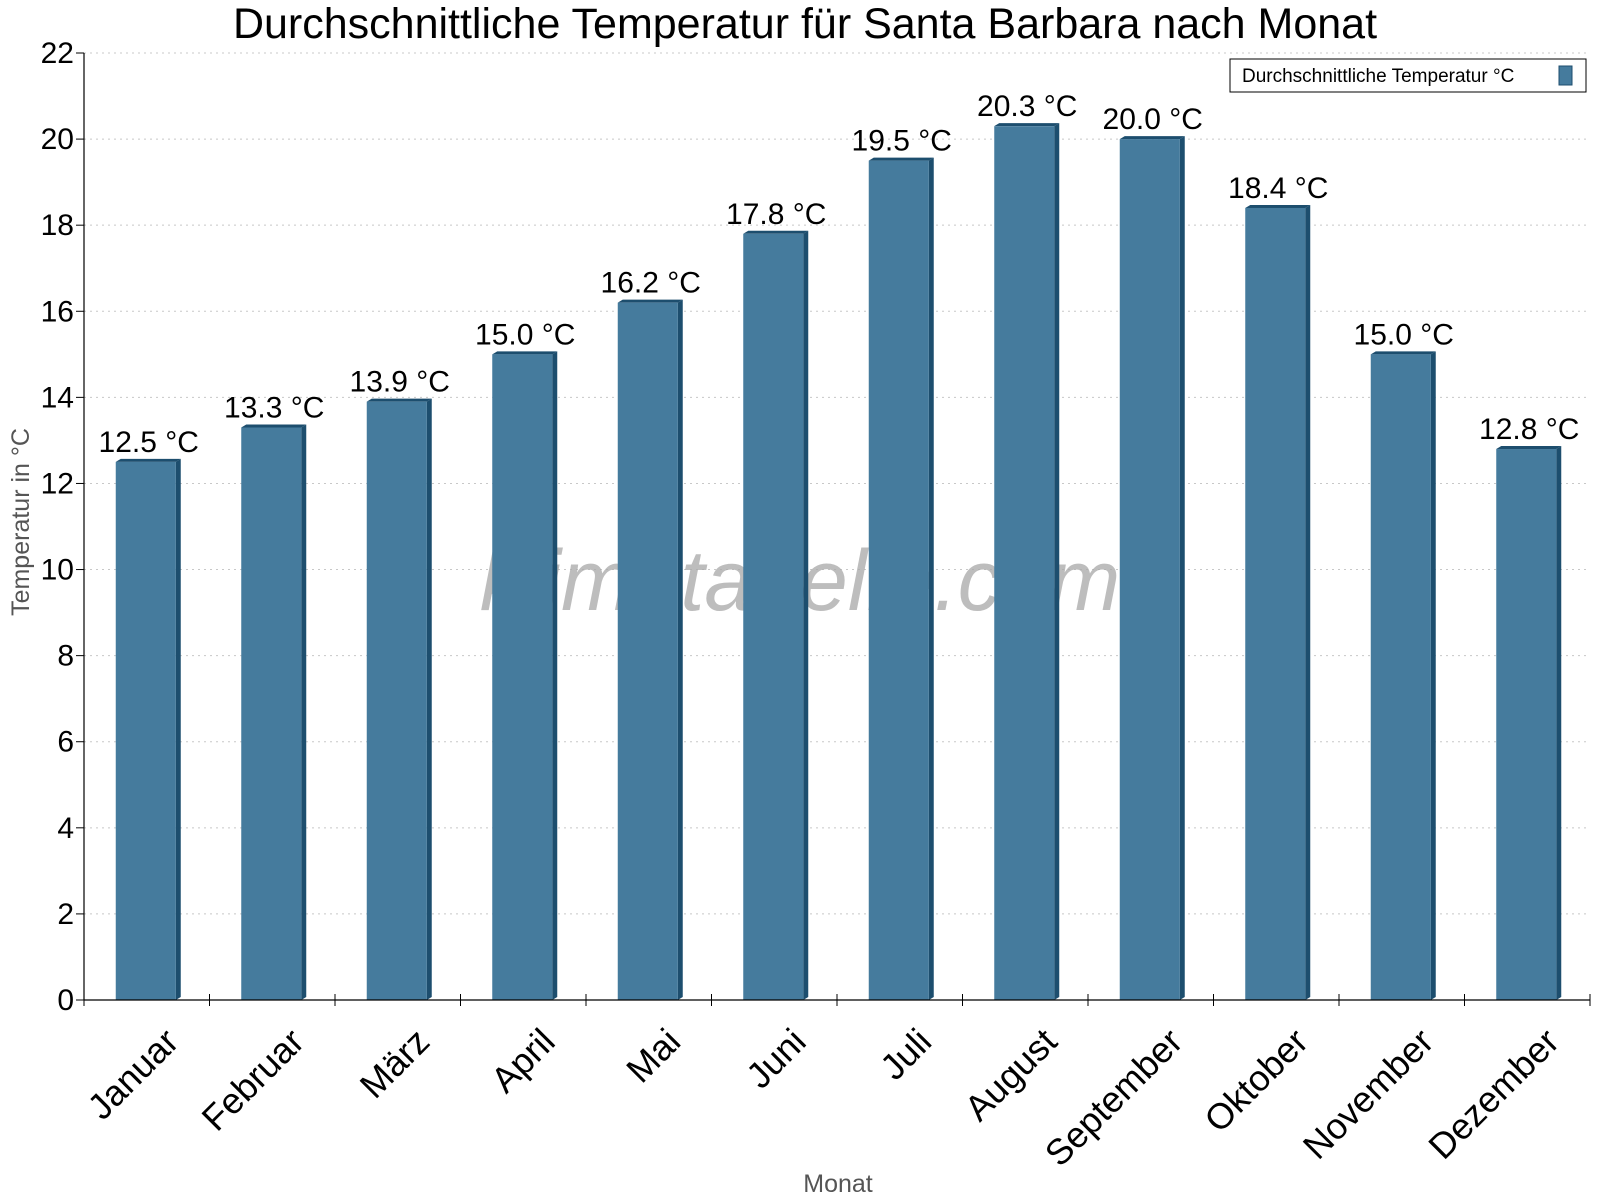  What do you see at coordinates (274, 407) in the screenshot?
I see `data-label: 13.3 °C` at bounding box center [274, 407].